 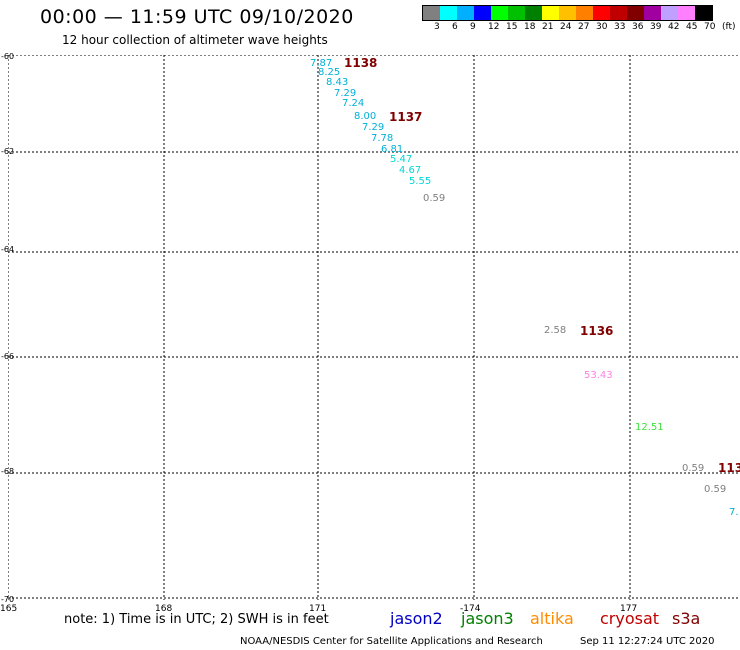 What do you see at coordinates (8, 56) in the screenshot?
I see `latitude-label: -60` at bounding box center [8, 56].